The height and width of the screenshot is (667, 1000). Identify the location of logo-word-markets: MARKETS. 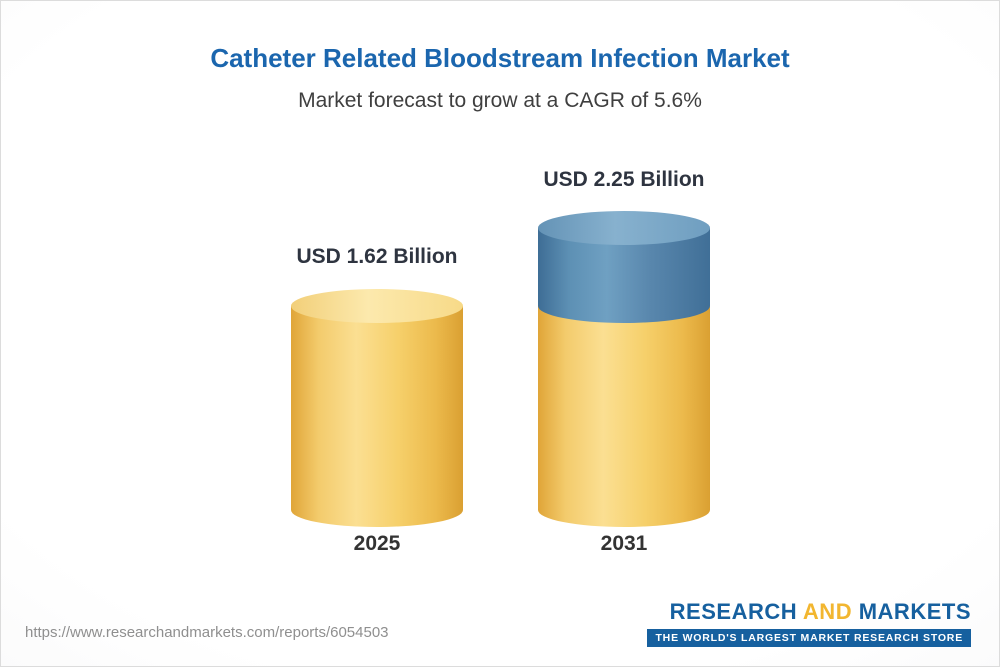
(914, 611).